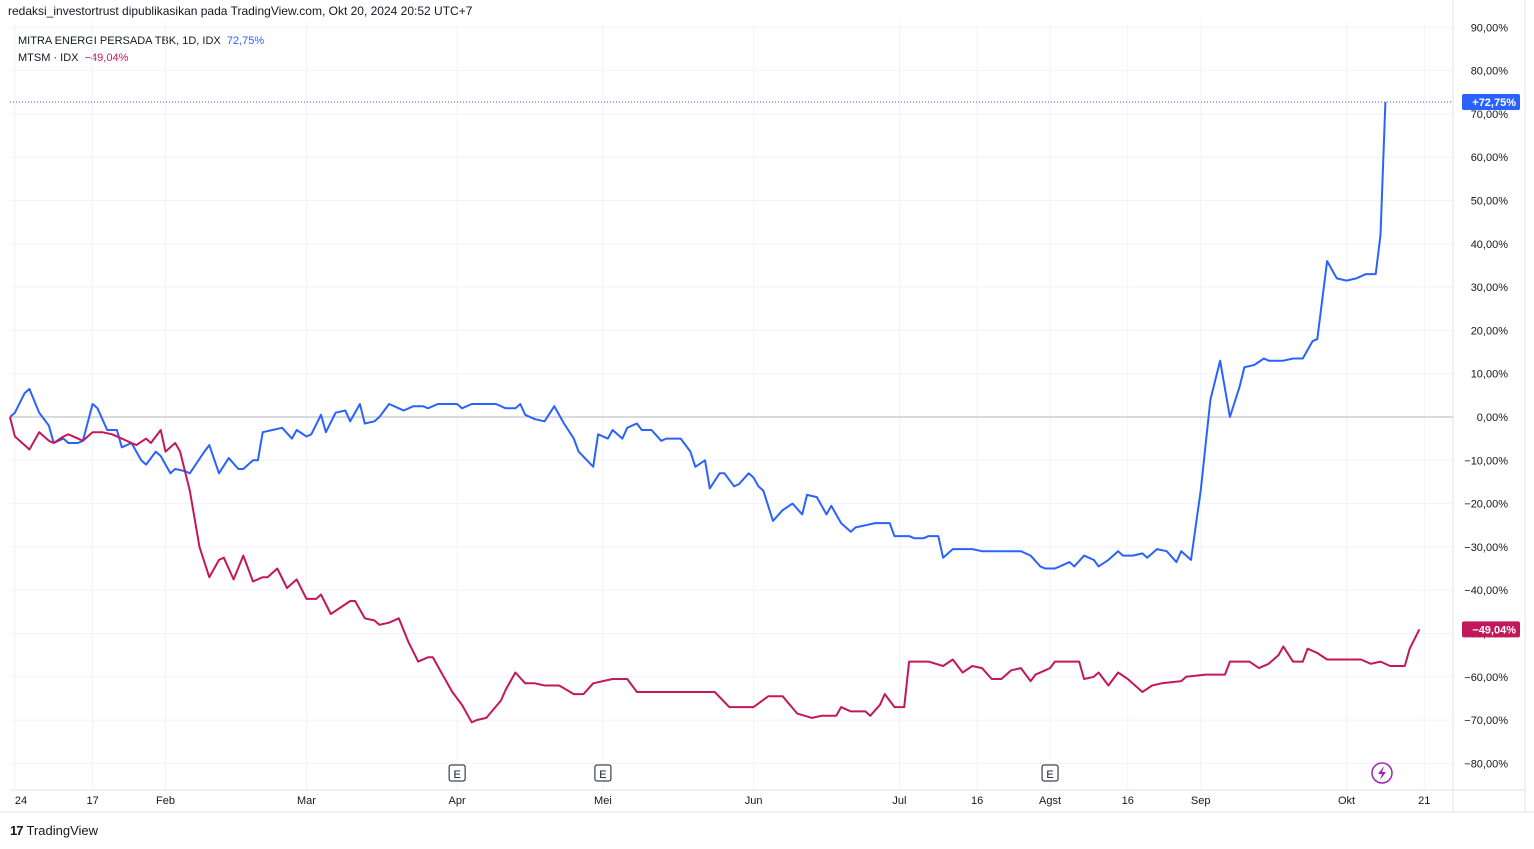 This screenshot has height=849, width=1534. What do you see at coordinates (1490, 28) in the screenshot?
I see `y-tick-label: 90,00%` at bounding box center [1490, 28].